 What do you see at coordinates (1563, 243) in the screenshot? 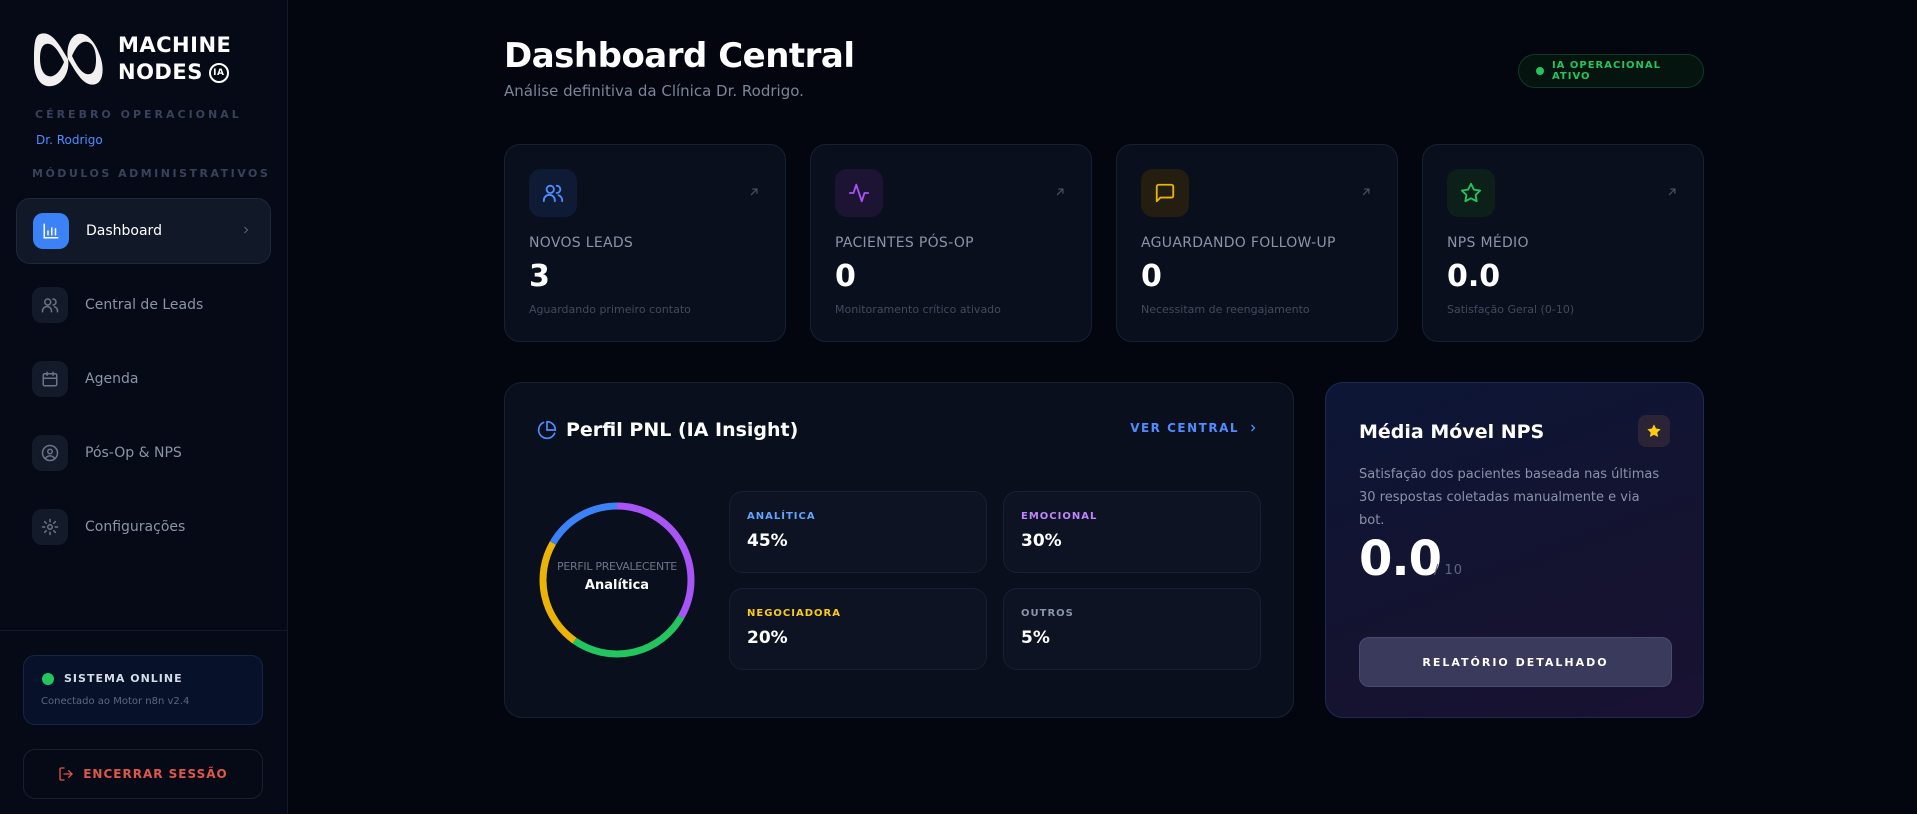
I see `stat-card-nps: NPS MÉDIO 0.0 Satisfação Geral (0-10)` at bounding box center [1563, 243].